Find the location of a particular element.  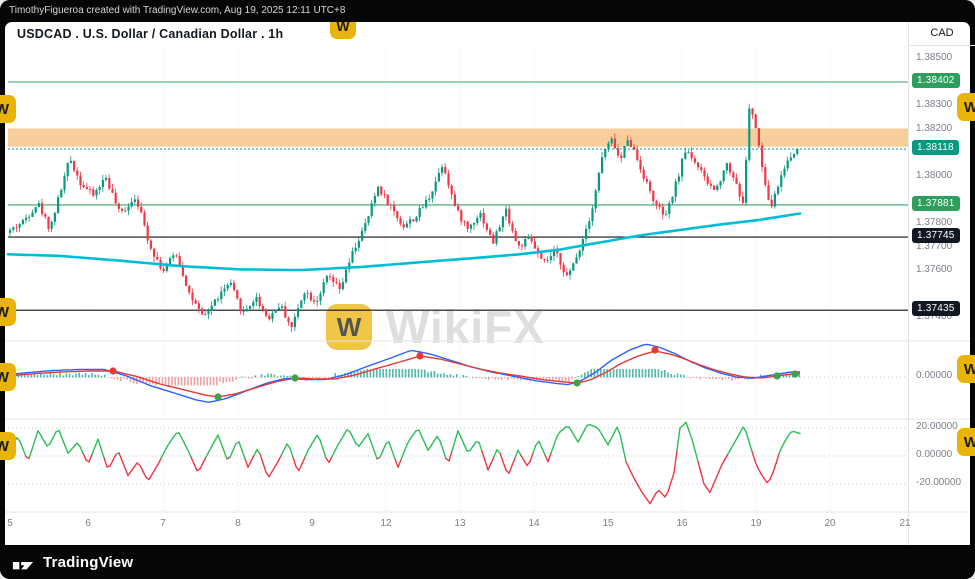

last-price-badge: 1.38118 is located at coordinates (935, 148).